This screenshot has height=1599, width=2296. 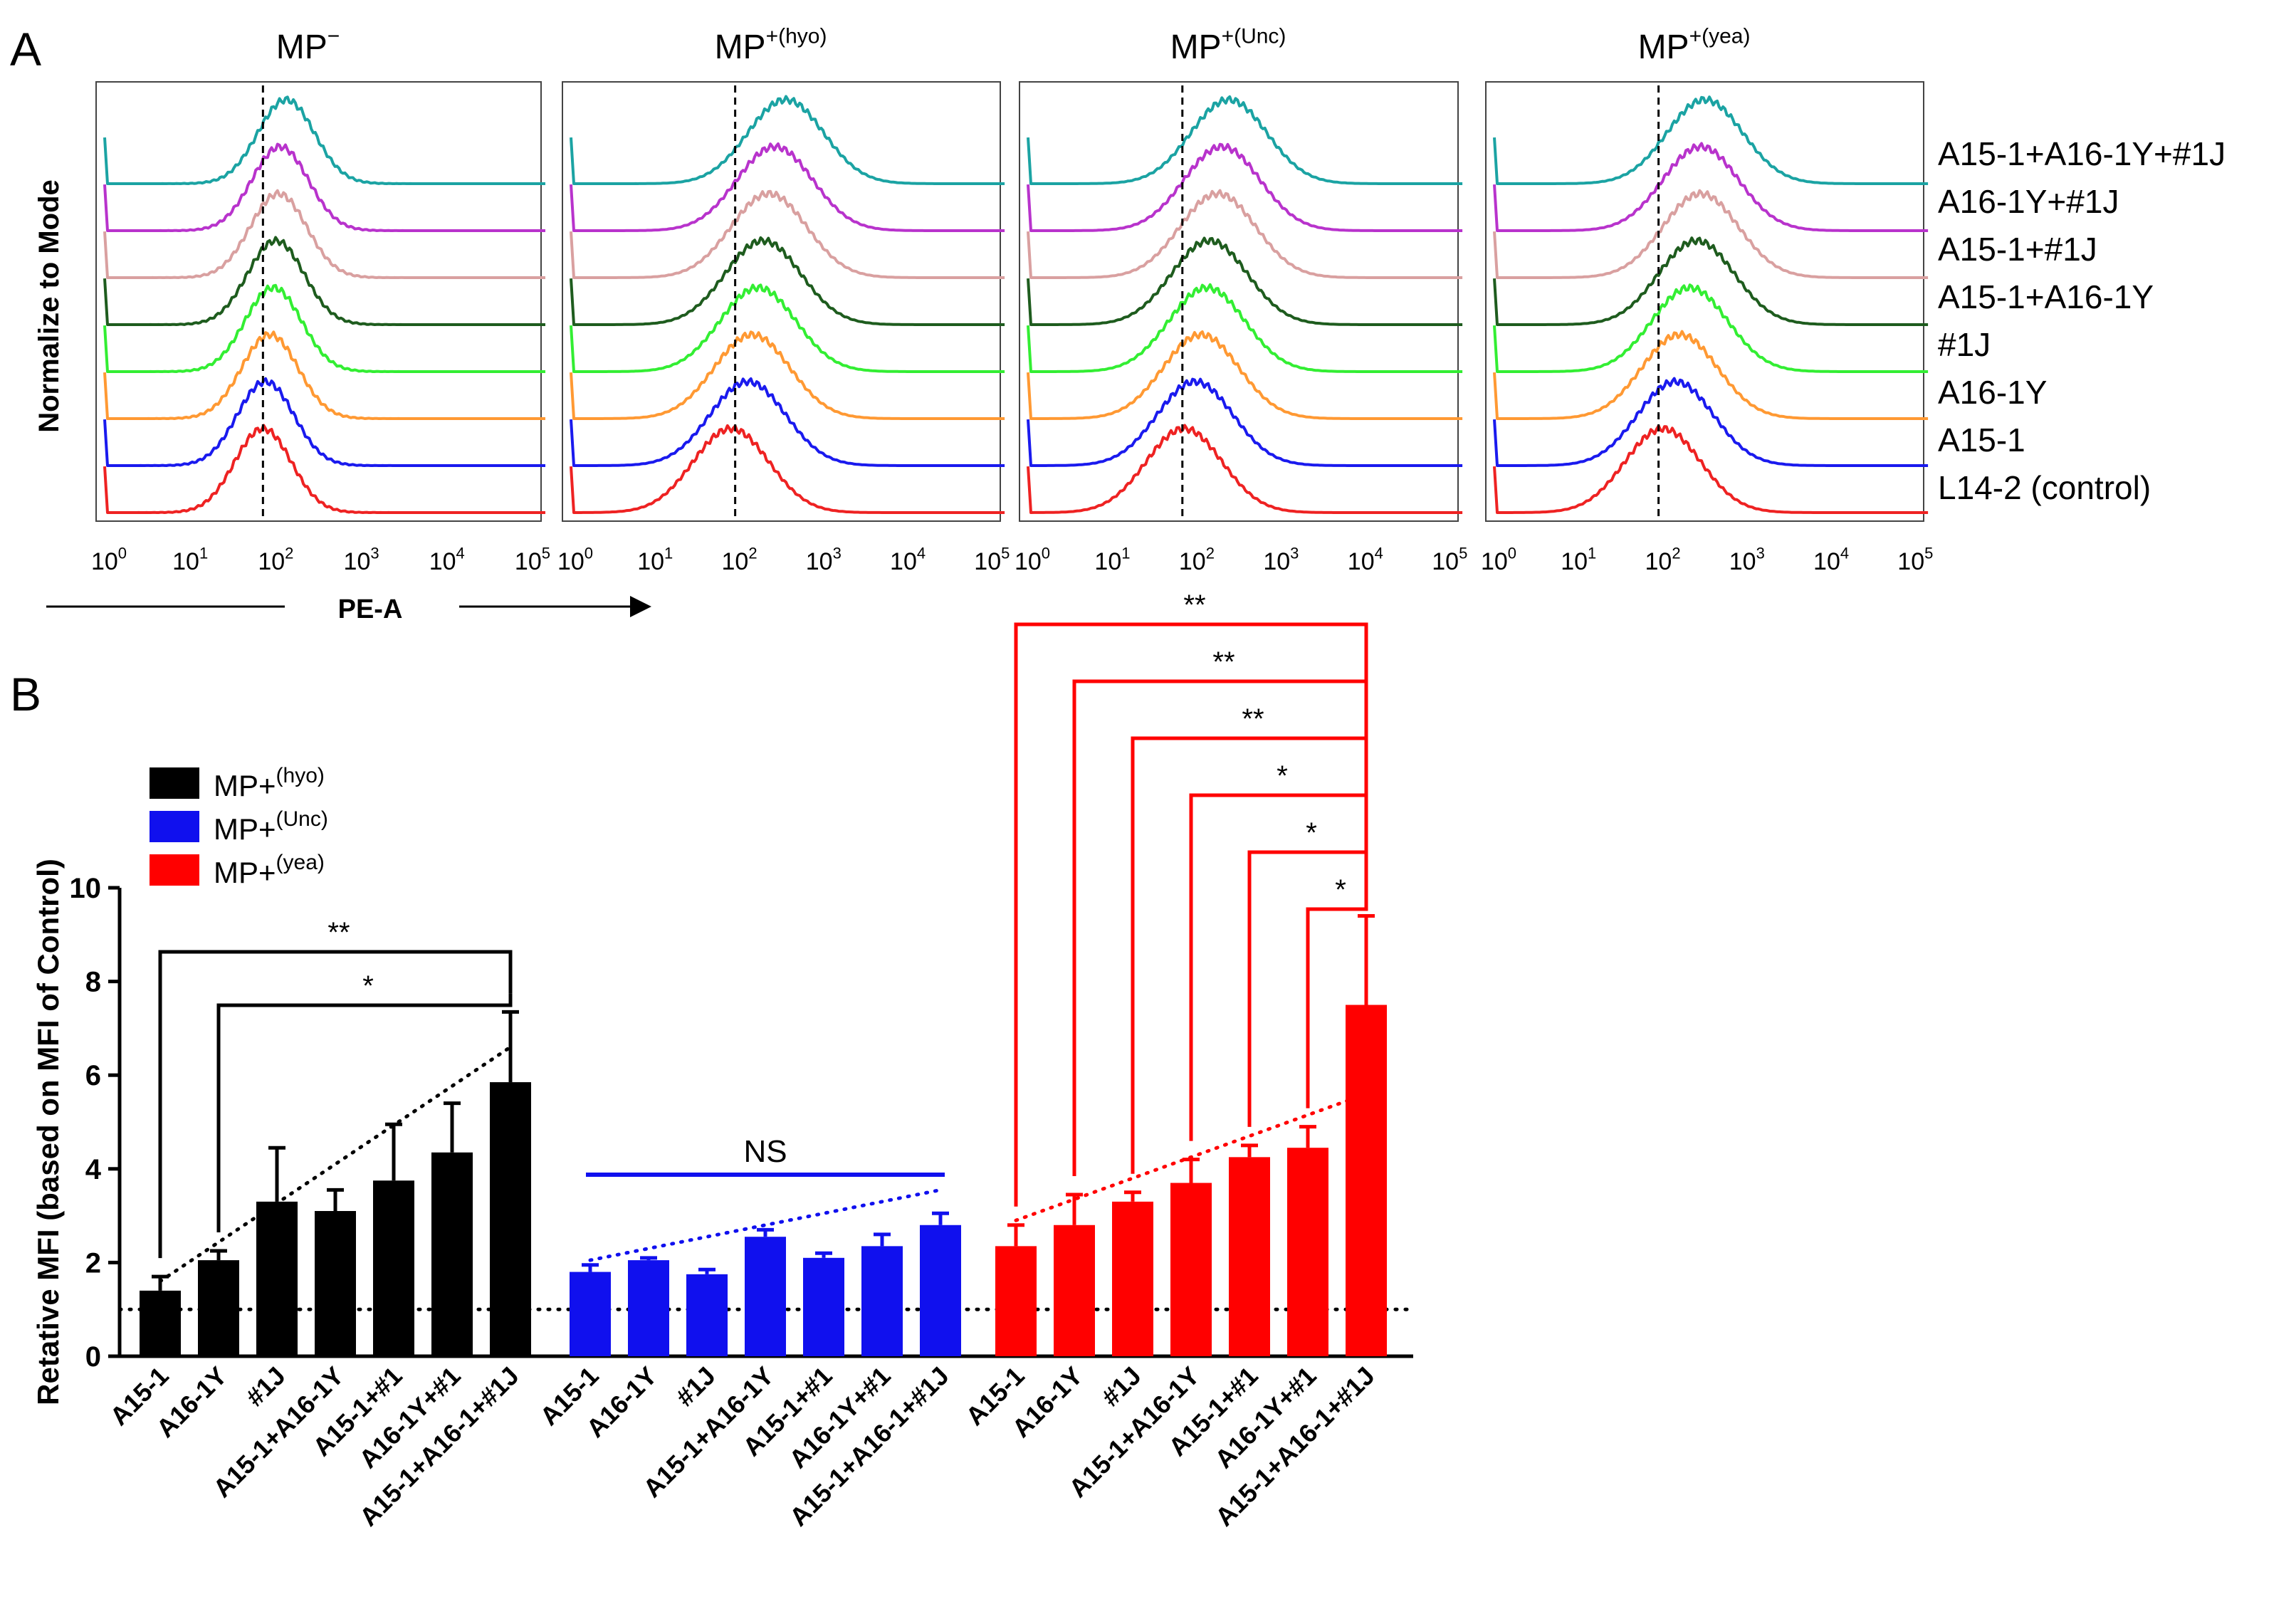 I want to click on histogram-panel-4: MP+(yea)100 10¹ 10² 10³ 10⁴ 10⁵, so click(x=1707, y=299).